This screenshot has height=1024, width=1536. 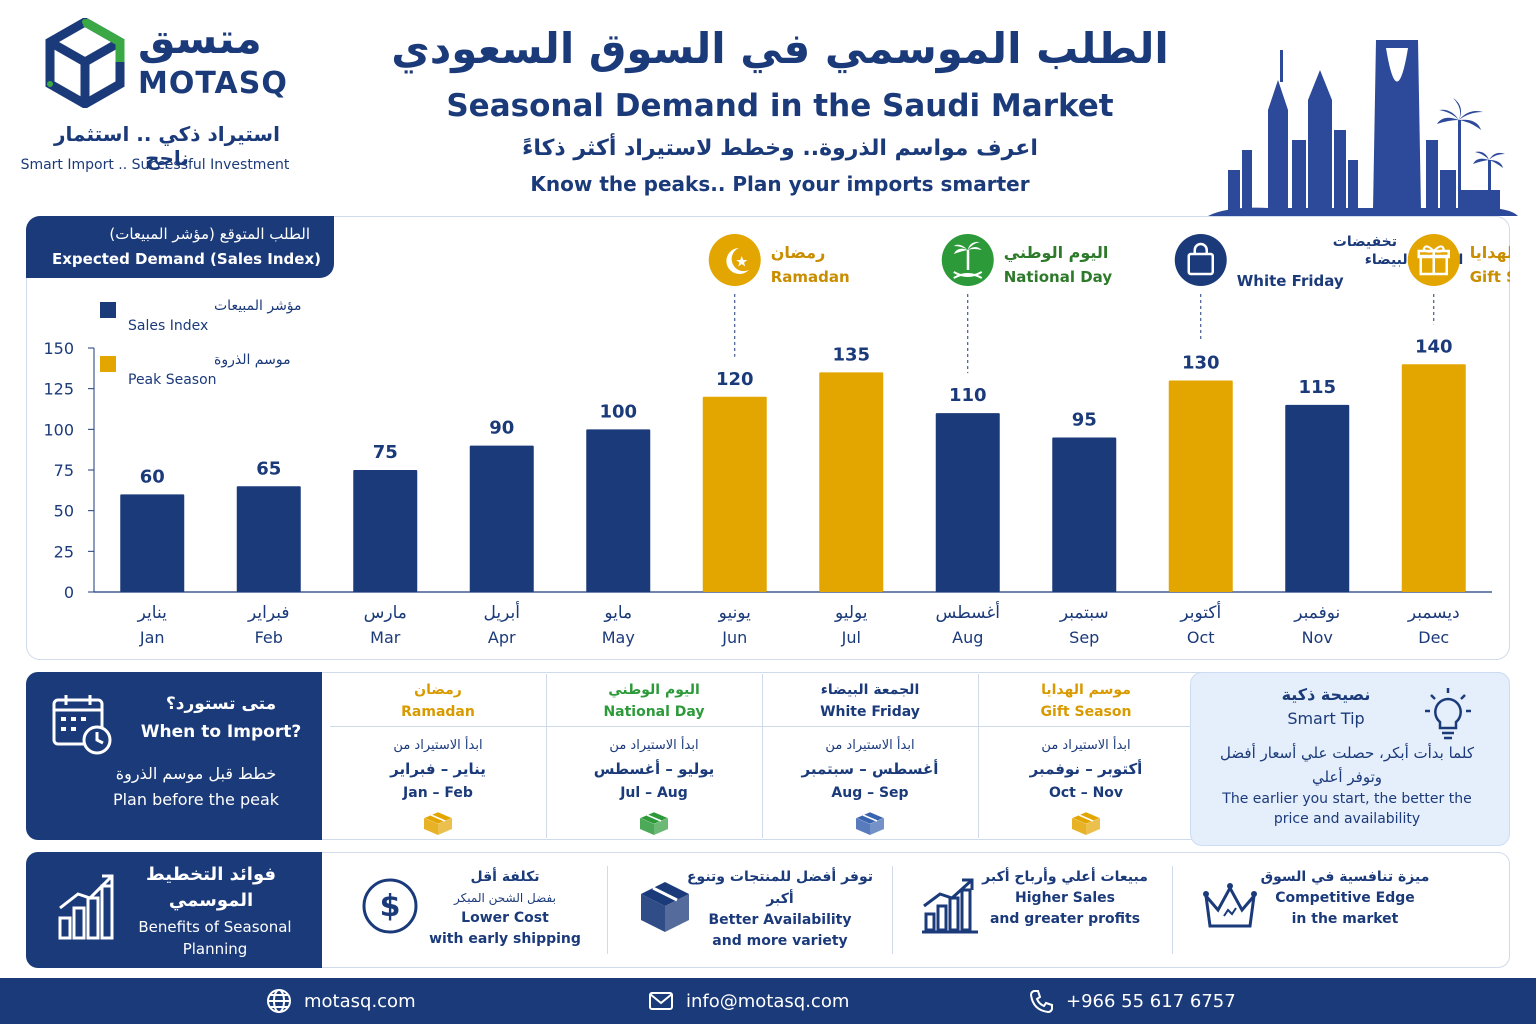 I want to click on x-tick-label: Dec, so click(x=1433, y=637).